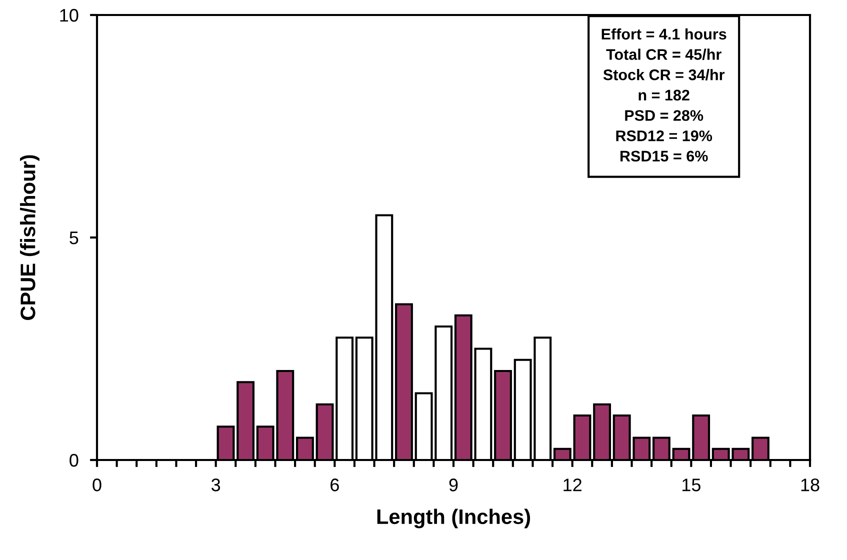 Image resolution: width=847 pixels, height=560 pixels. I want to click on y-tick-label: 0, so click(74, 460).